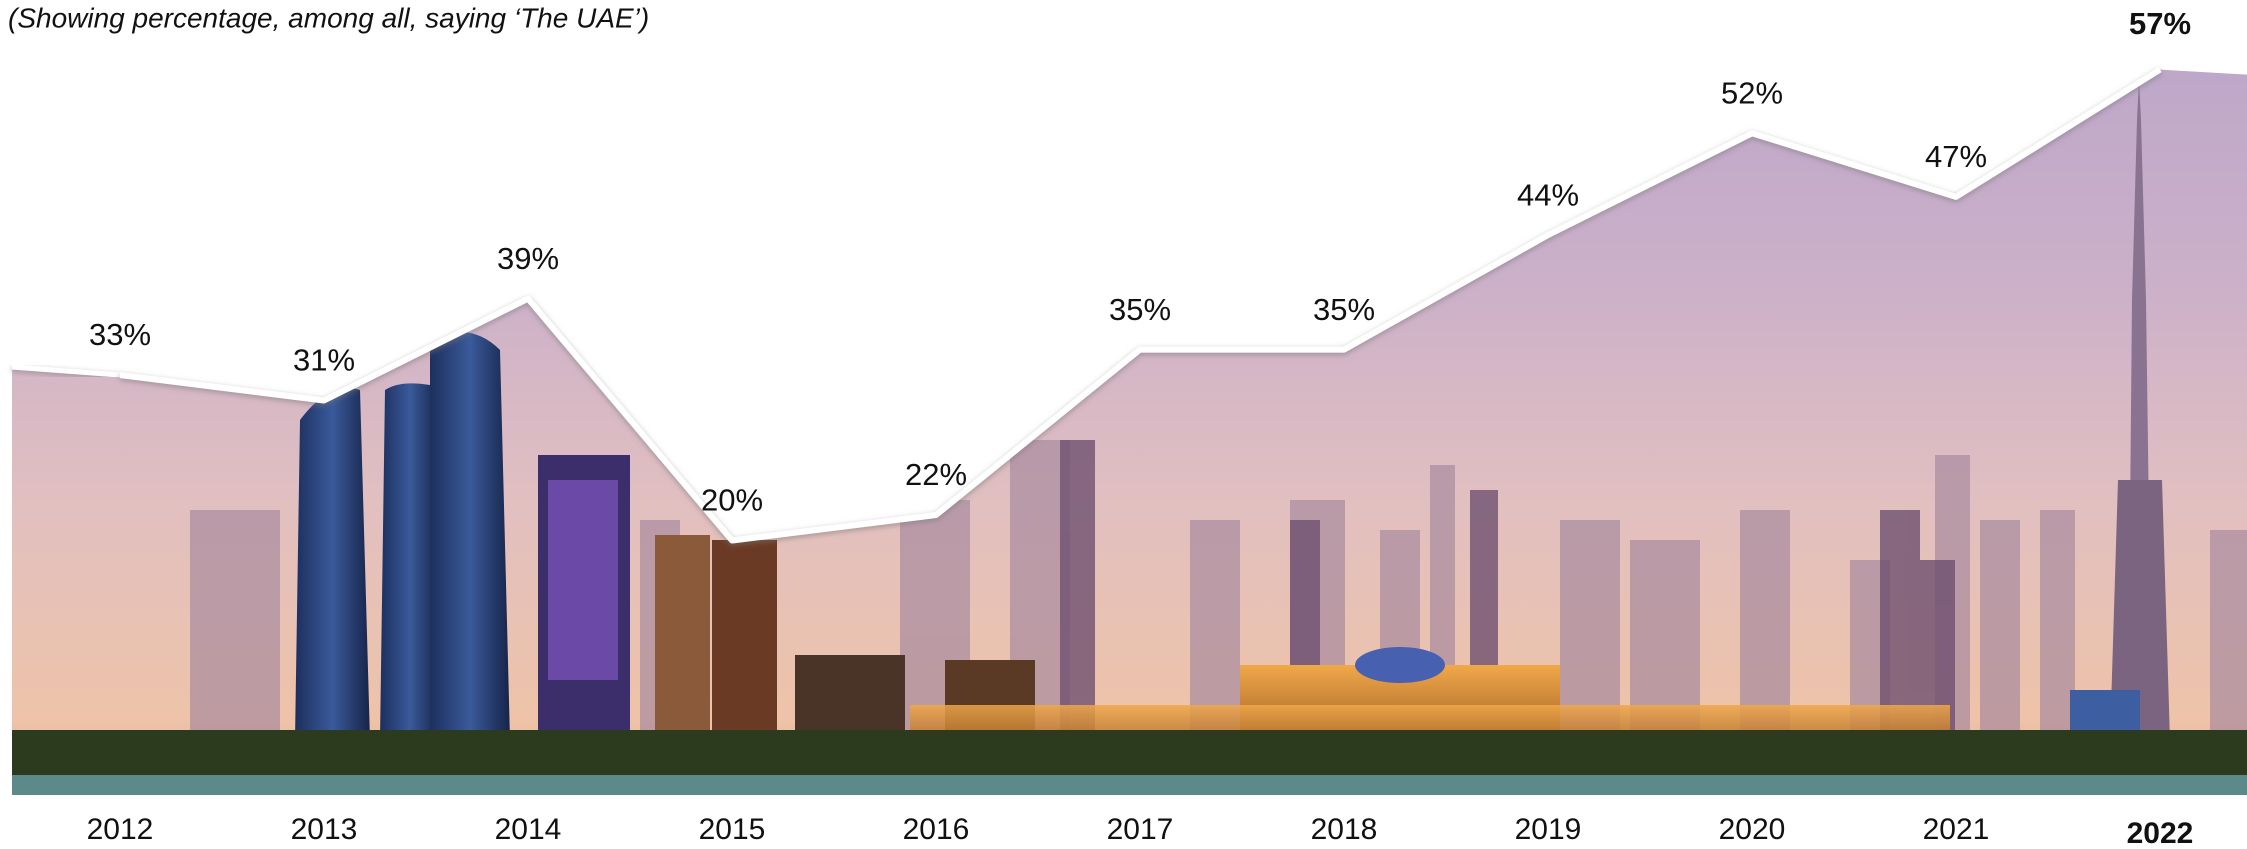 This screenshot has width=2247, height=849. I want to click on x-tick-label: 2018, so click(1344, 829).